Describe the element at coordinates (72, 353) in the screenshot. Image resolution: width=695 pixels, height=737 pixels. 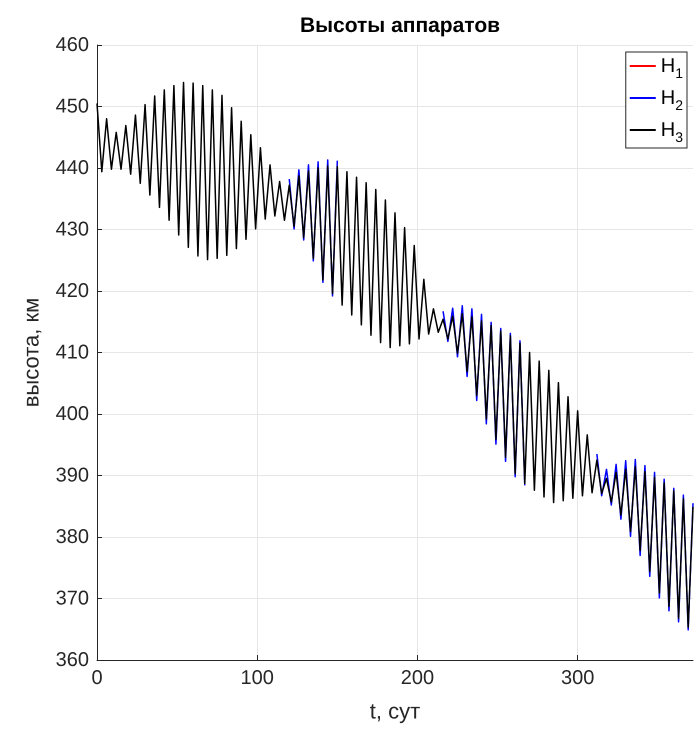
I see `y-tick-label: 410` at that location.